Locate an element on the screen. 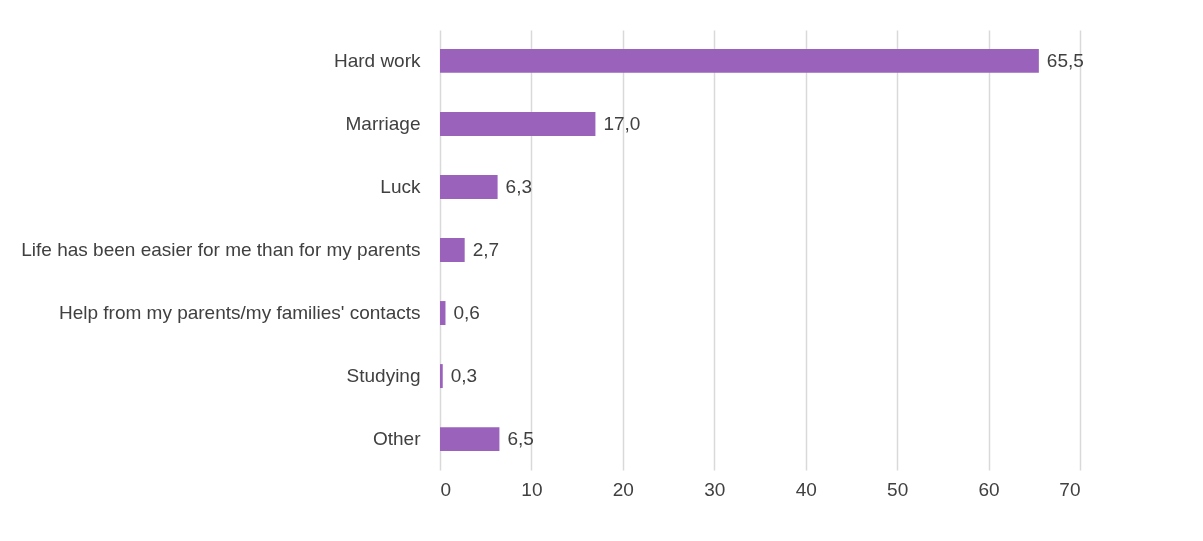 The image size is (1203, 541). y-tick-label: Life has been easier for me than for my parents is located at coordinates (221, 249).